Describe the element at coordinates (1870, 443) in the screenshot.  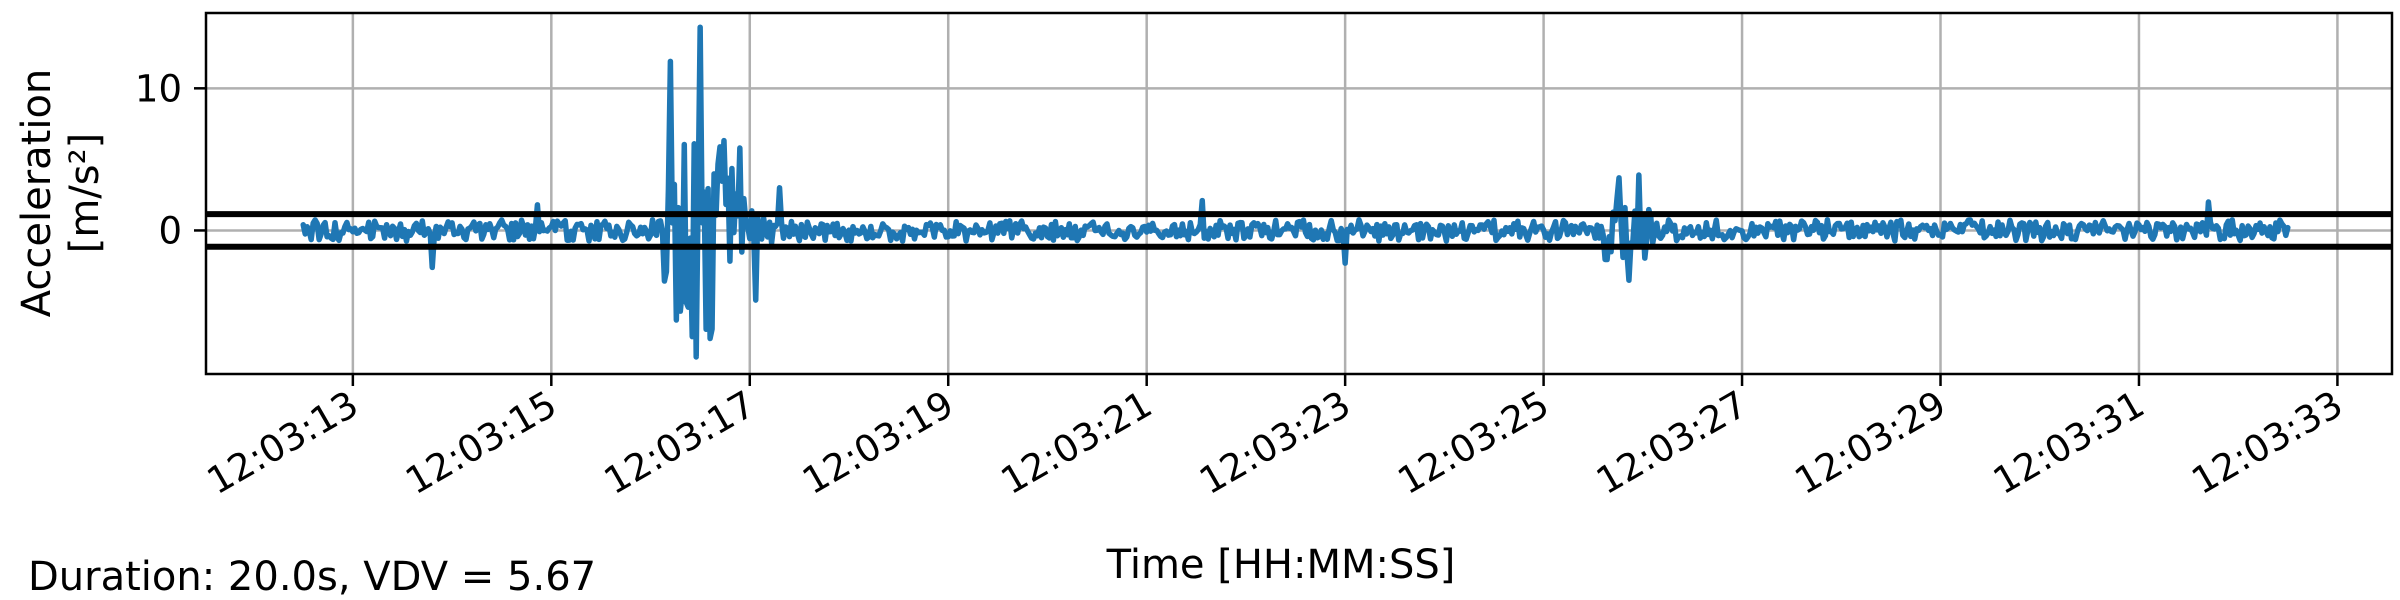
I see `x-tick-label: 12:03:29` at that location.